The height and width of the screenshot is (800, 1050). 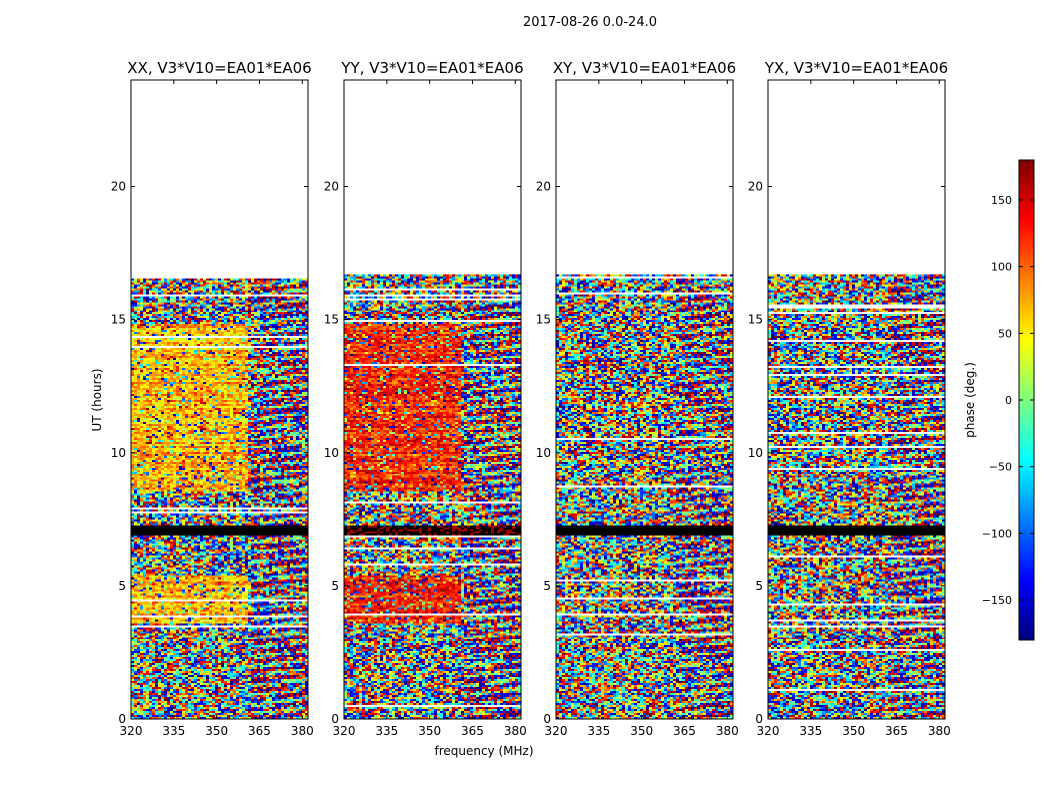 I want to click on colorbar-tick-label: −50, so click(x=1000, y=467).